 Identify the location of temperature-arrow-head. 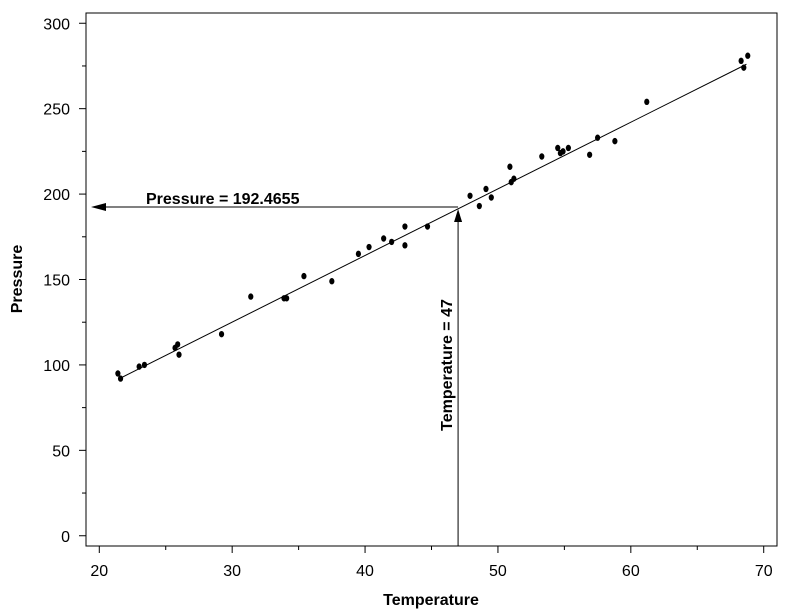
(458, 215).